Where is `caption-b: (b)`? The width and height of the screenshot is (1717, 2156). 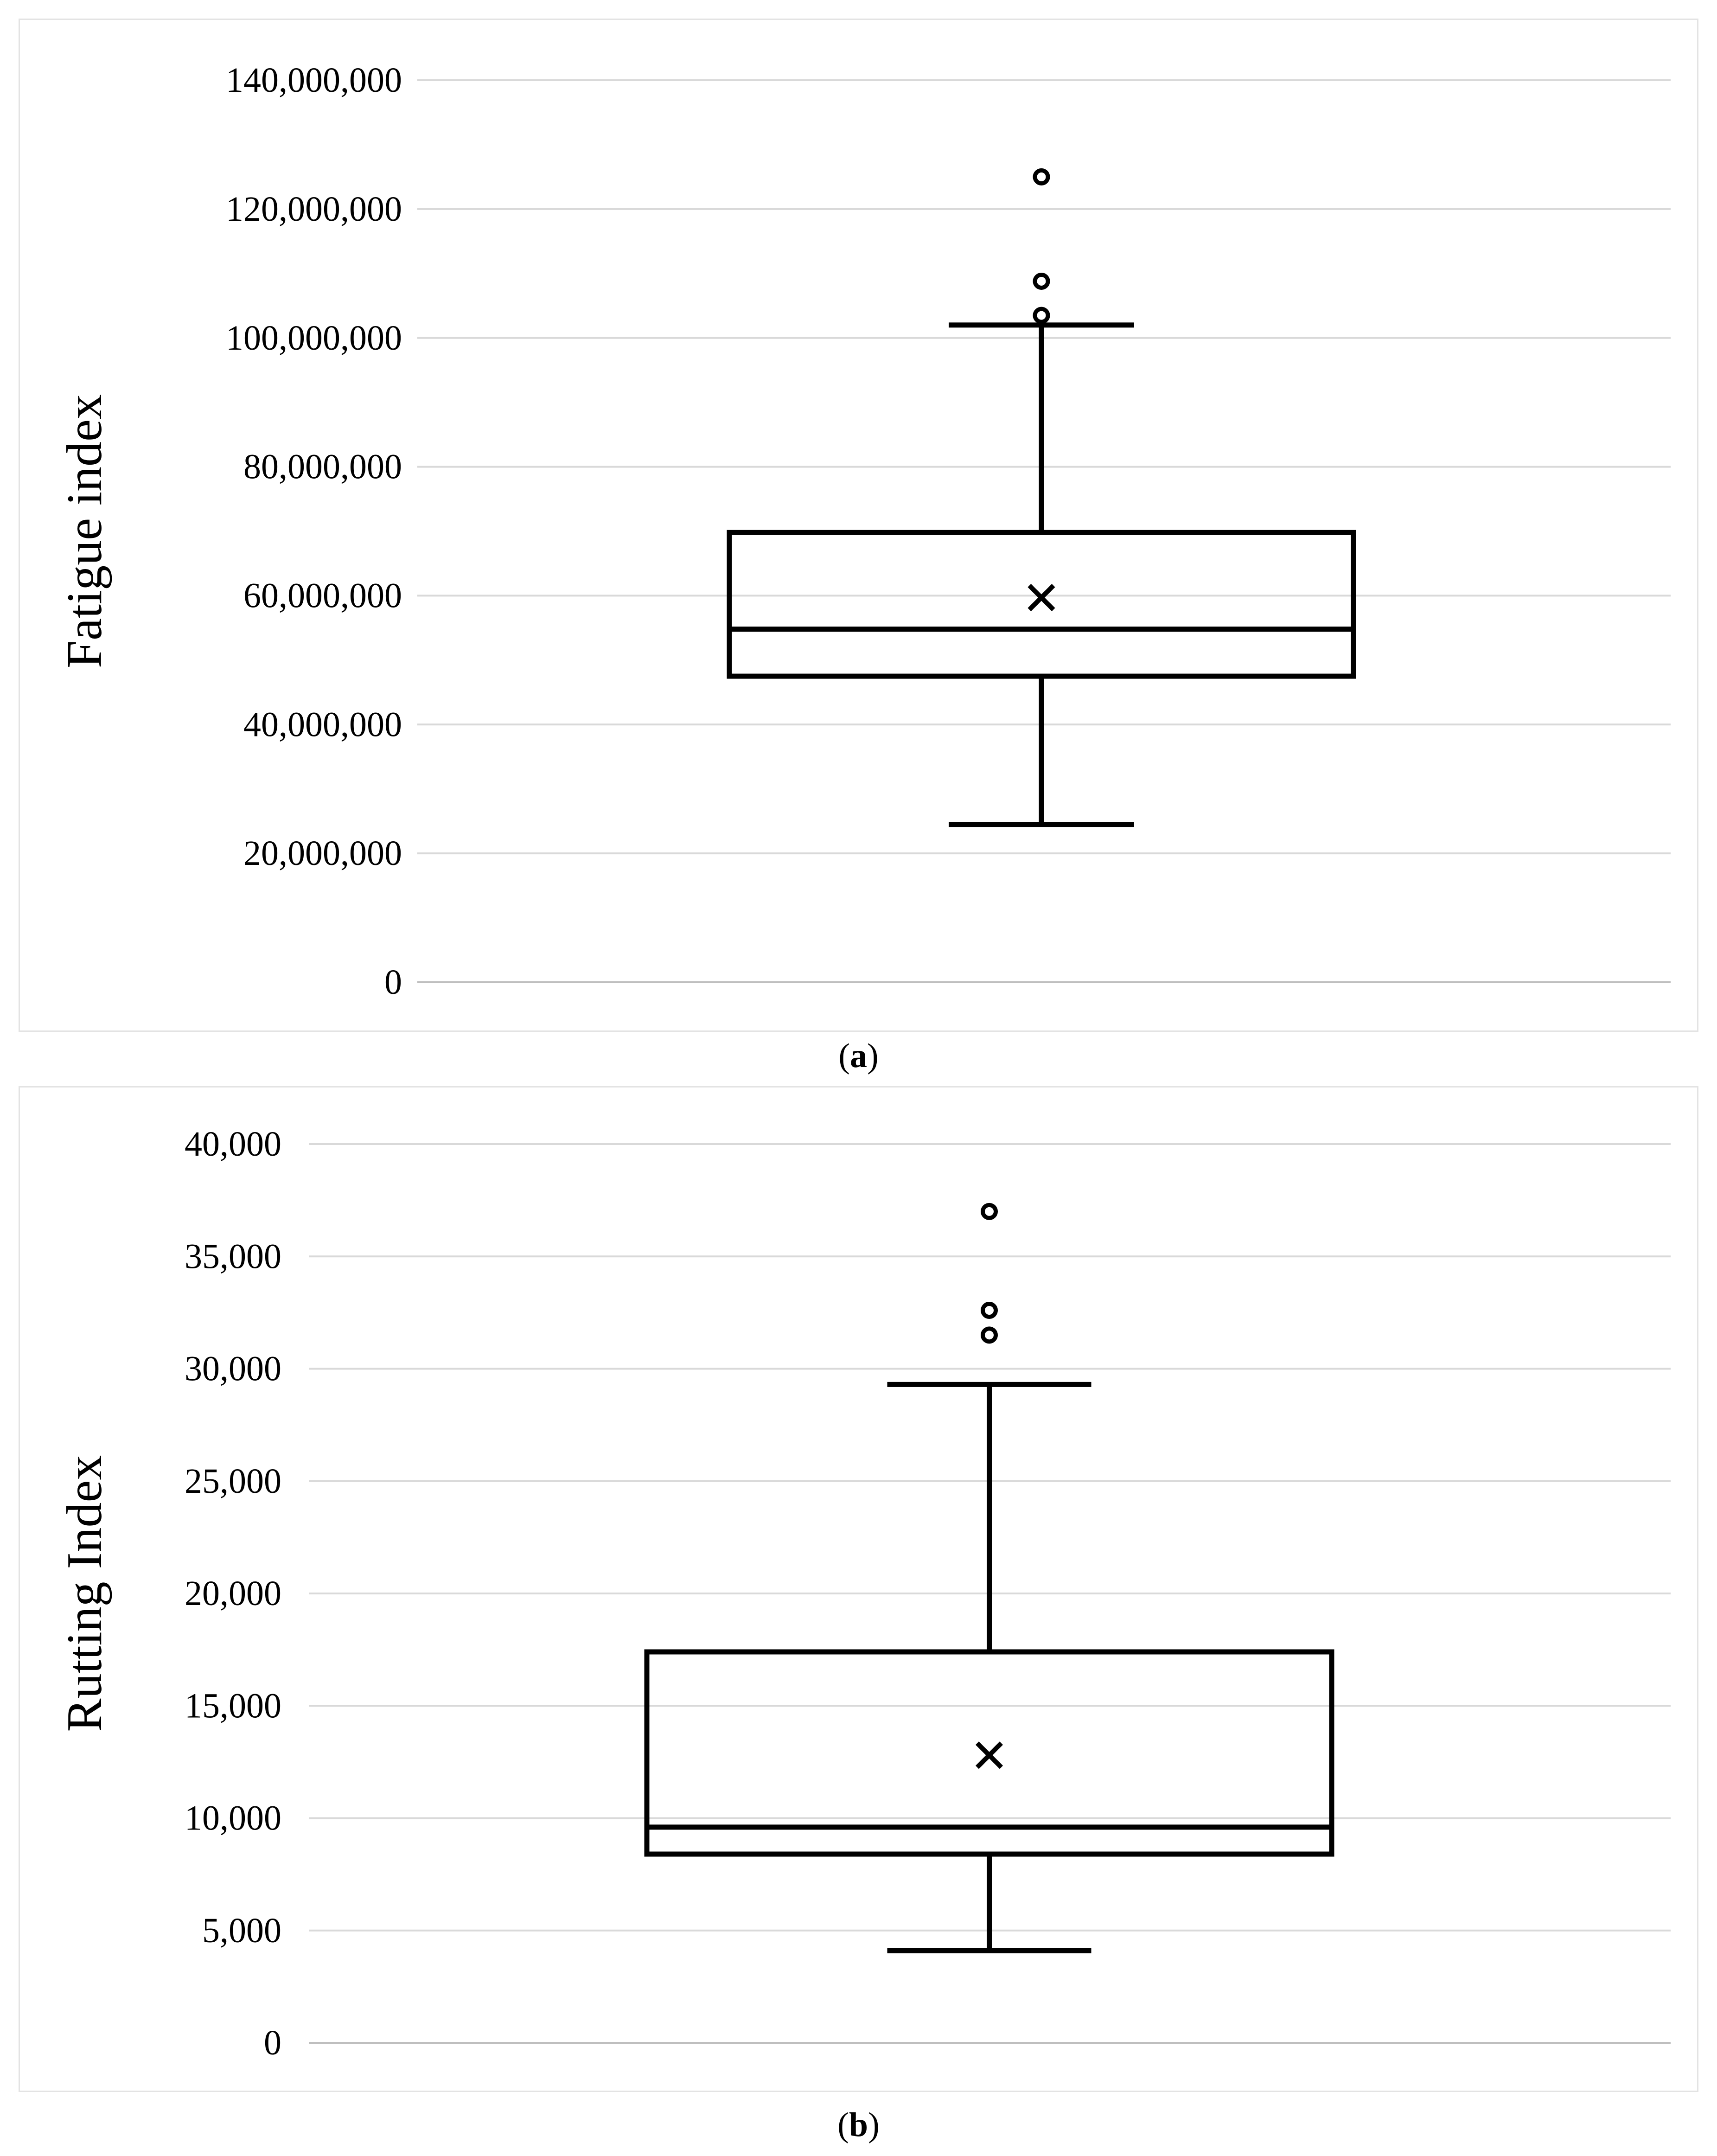 caption-b: (b) is located at coordinates (858, 2125).